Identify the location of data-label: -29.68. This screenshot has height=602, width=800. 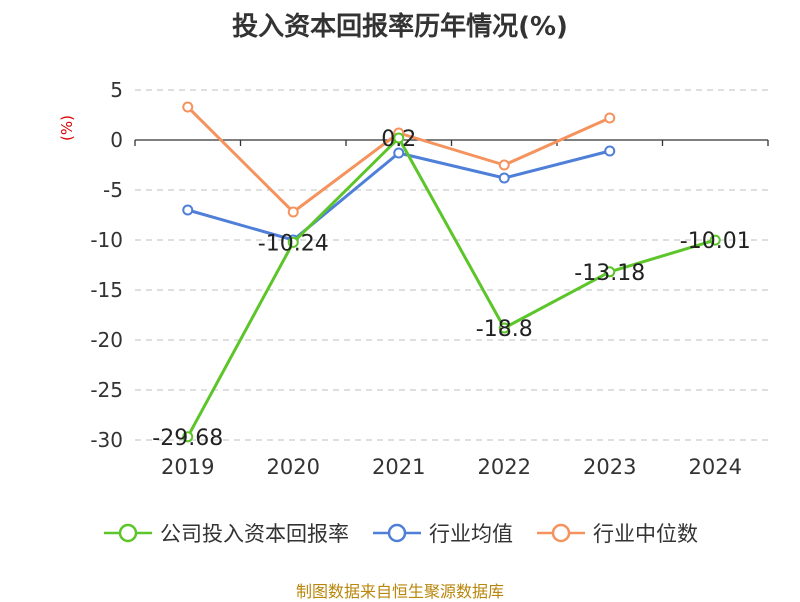
(187, 438).